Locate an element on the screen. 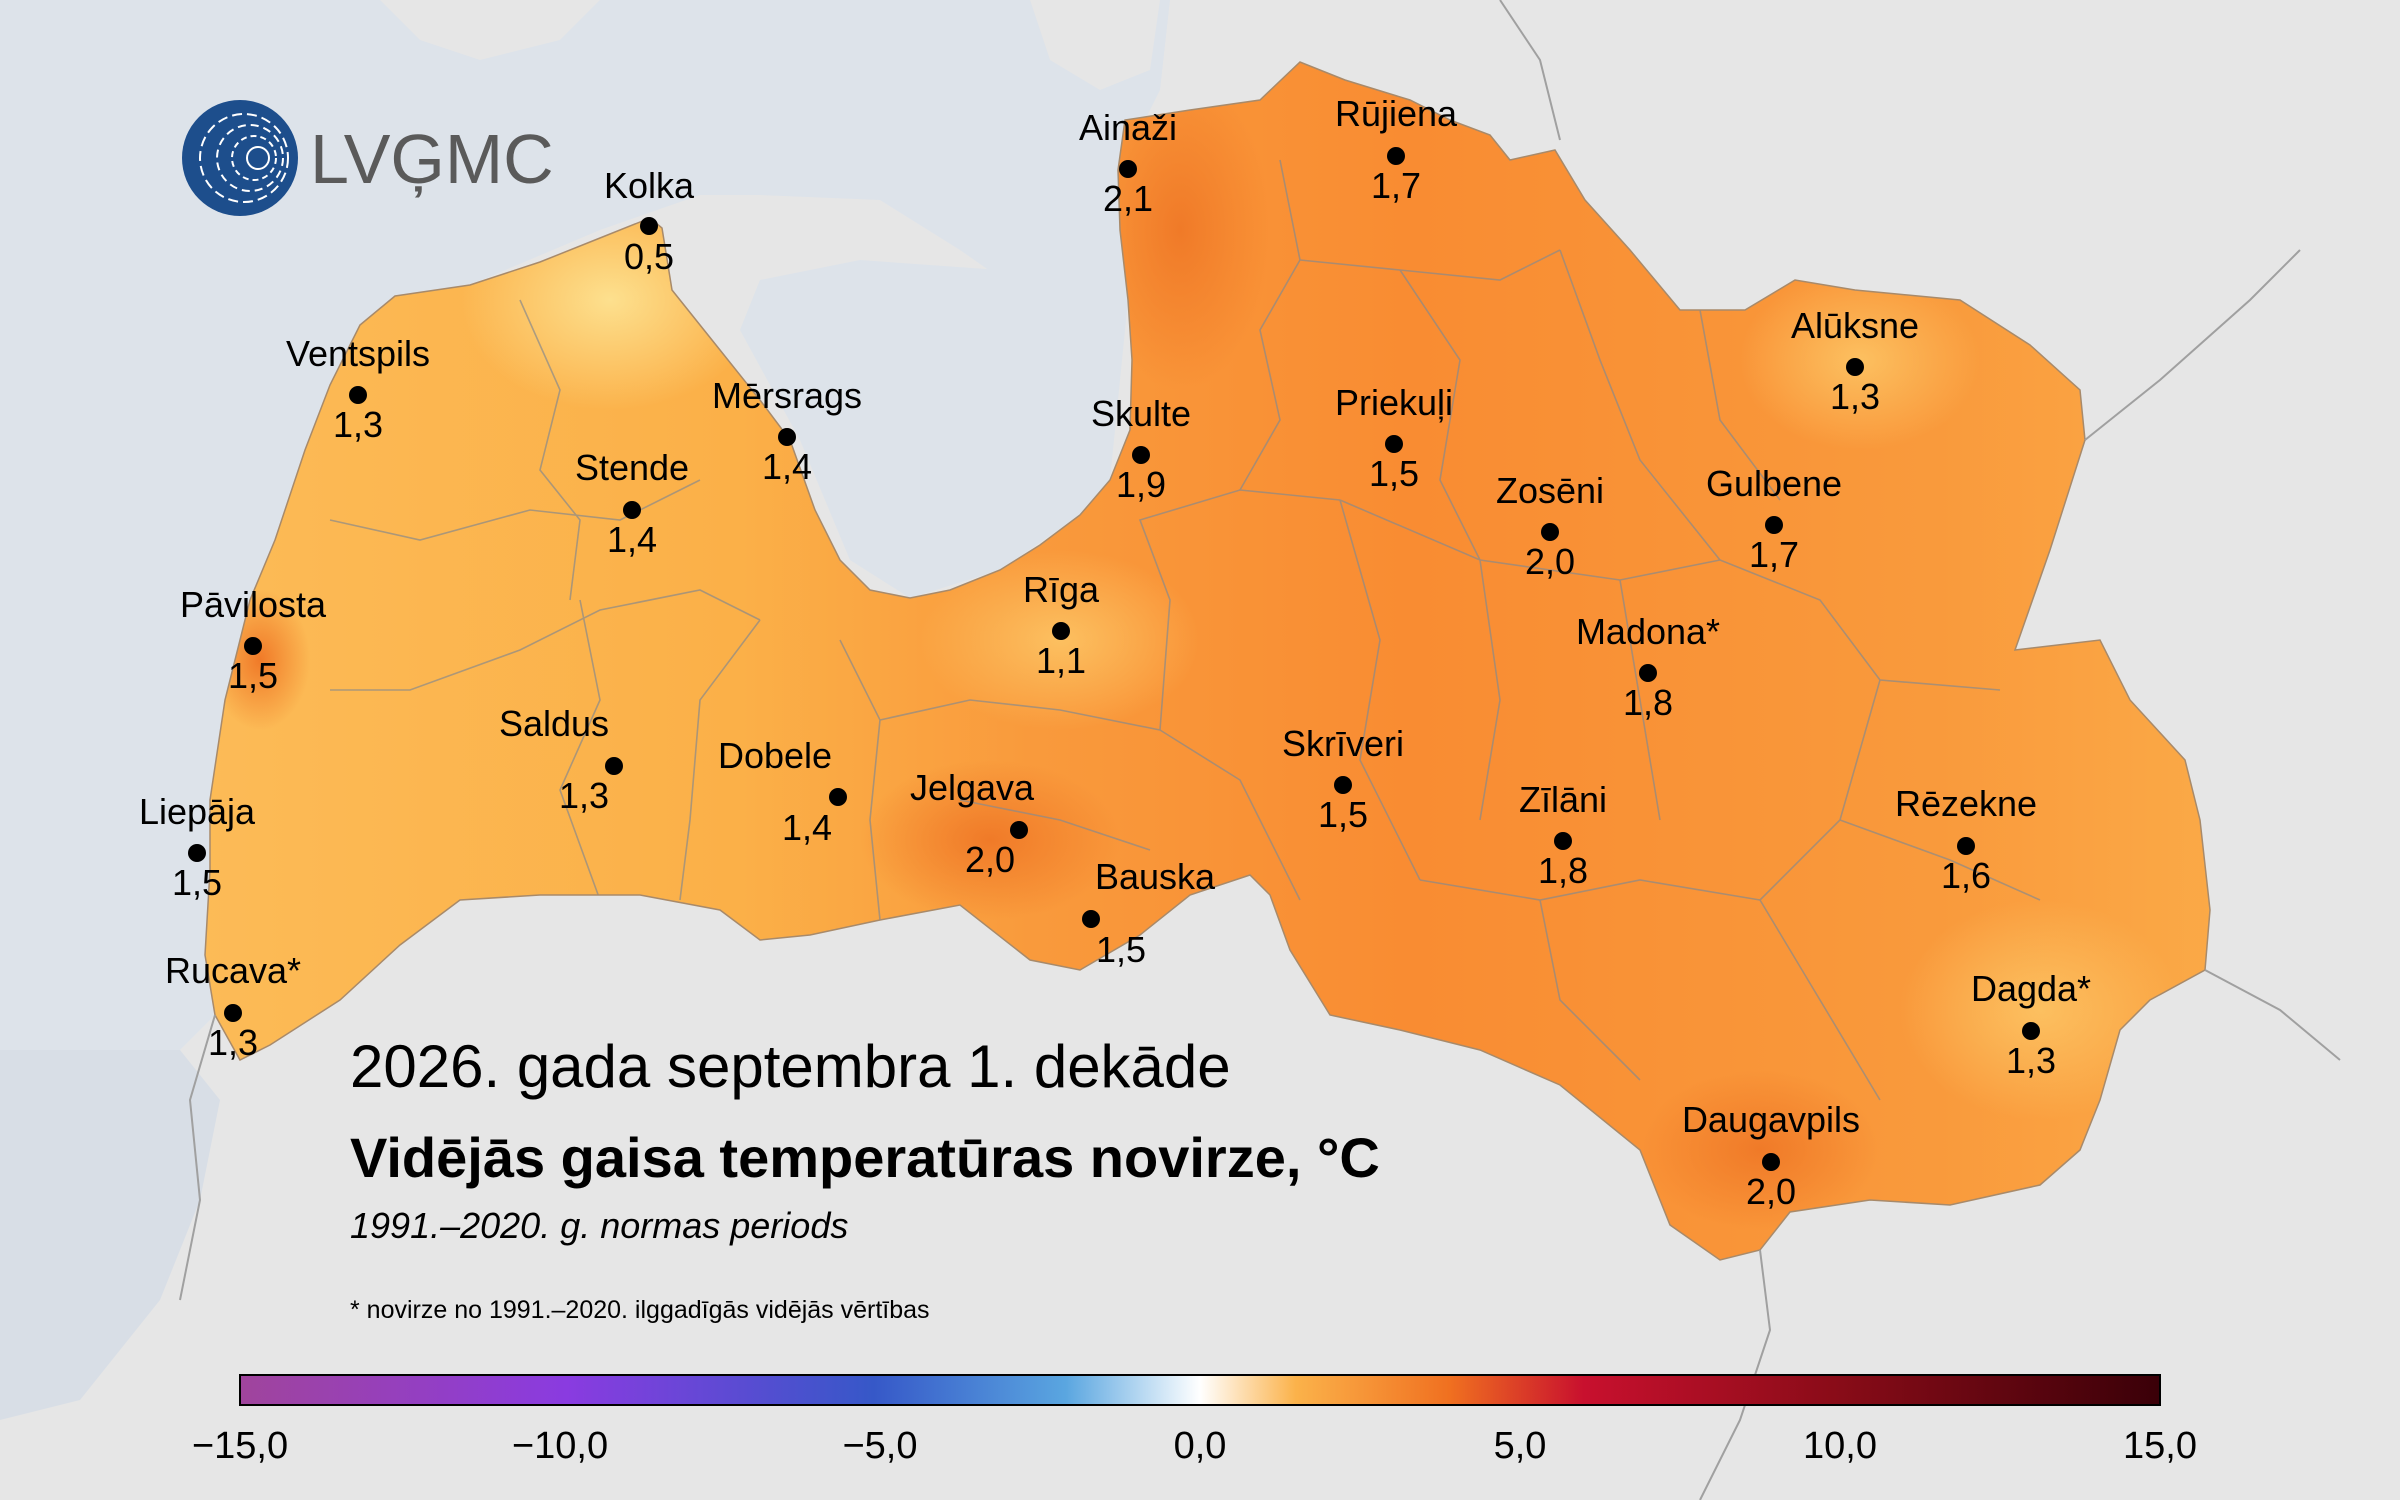 This screenshot has height=1500, width=2400. station-ainazi: Ainaži 2,1 is located at coordinates (1128, 163).